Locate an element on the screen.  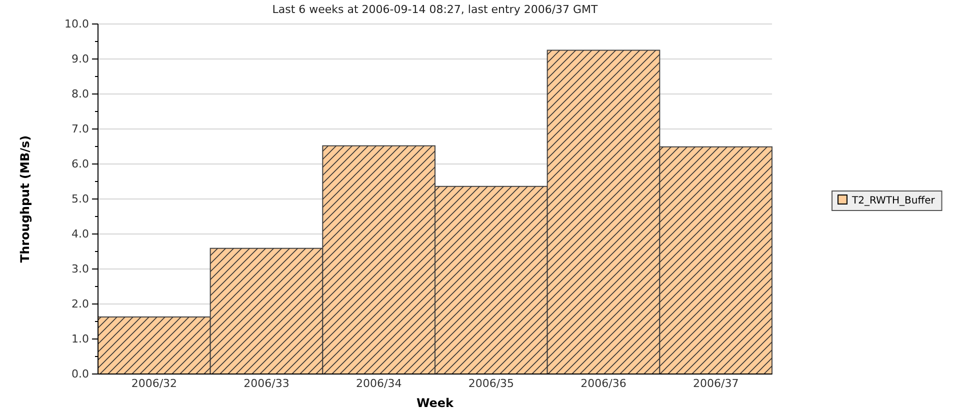
x-tick-label: 2006/35 is located at coordinates (491, 383).